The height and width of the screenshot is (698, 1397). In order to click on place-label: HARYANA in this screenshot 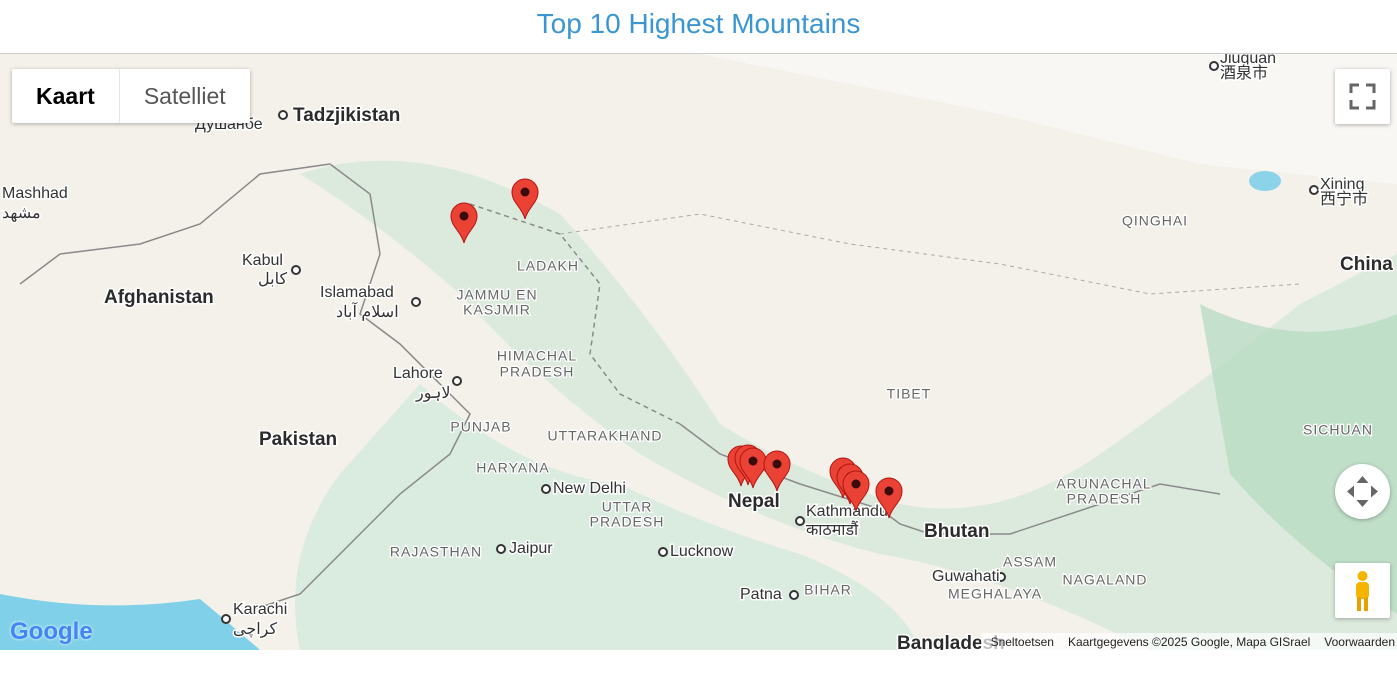, I will do `click(512, 468)`.